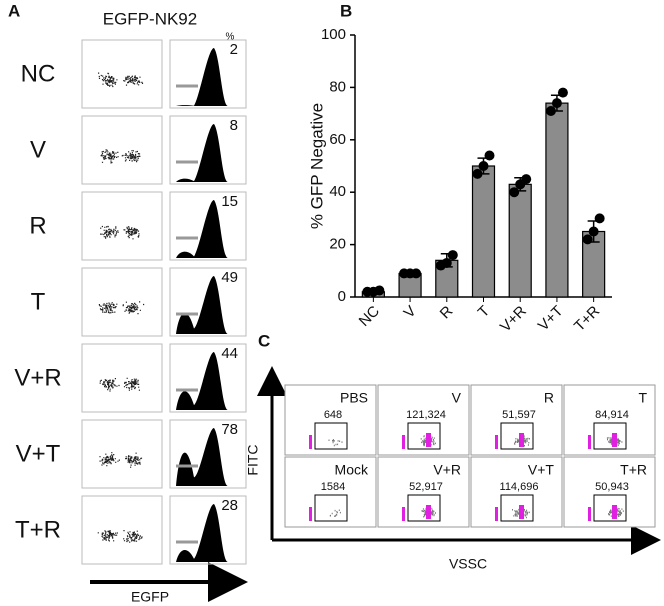 This screenshot has width=664, height=606. I want to click on percent-label: 49, so click(229, 277).